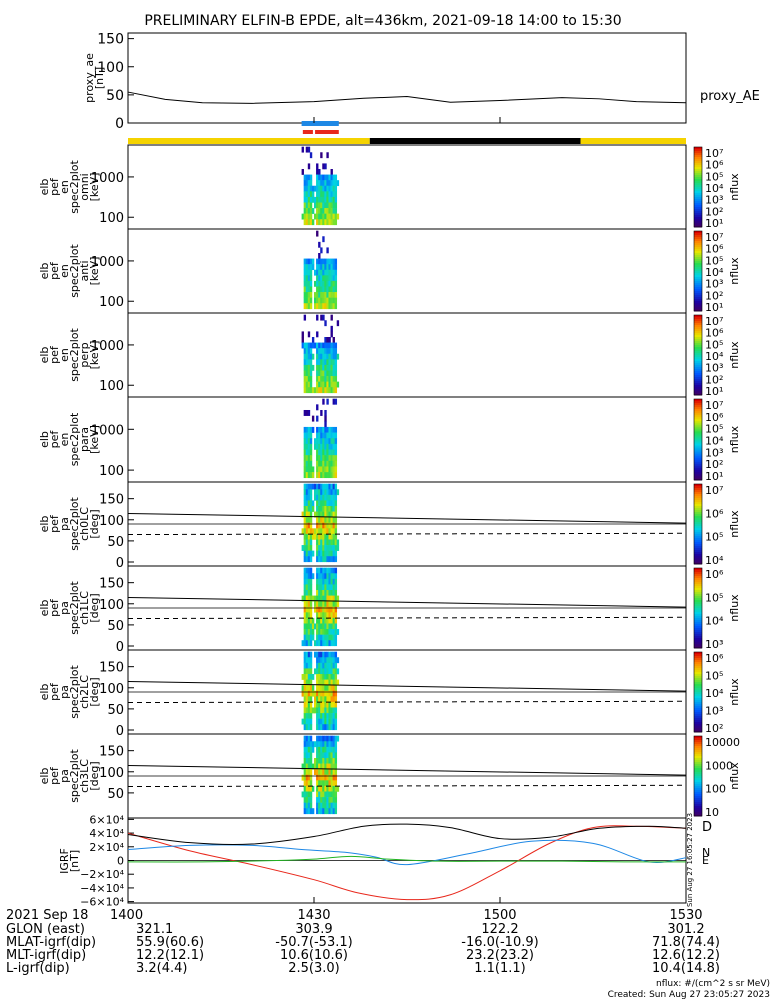 Image resolution: width=775 pixels, height=1000 pixels. I want to click on spec-anti-ytick-label: 1000, so click(107, 262).